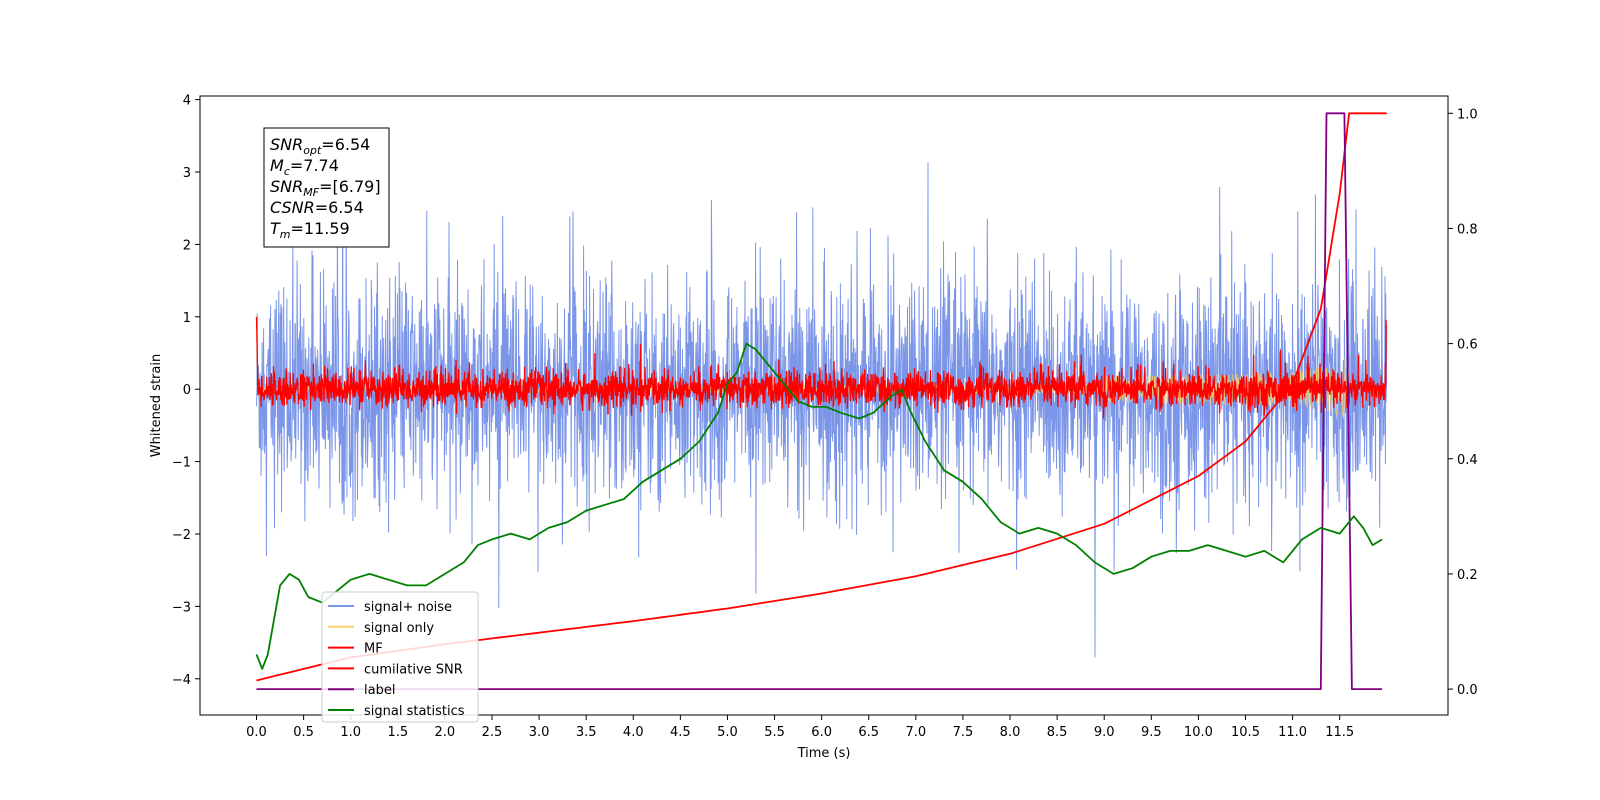 This screenshot has width=1600, height=800. What do you see at coordinates (397, 732) in the screenshot?
I see `x-tick-label: 1.5` at bounding box center [397, 732].